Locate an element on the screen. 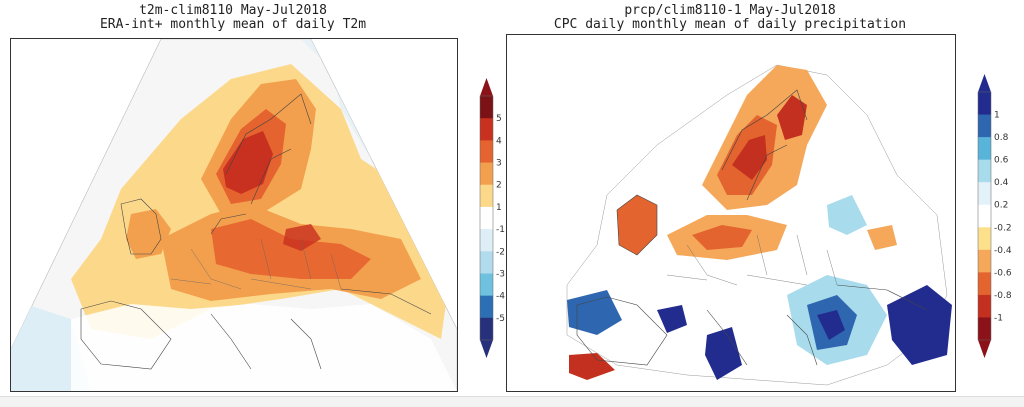  left-colorbar-svg: 5 4 3 2 1 -1 -2 -3 -4 -5 is located at coordinates (492, 218).